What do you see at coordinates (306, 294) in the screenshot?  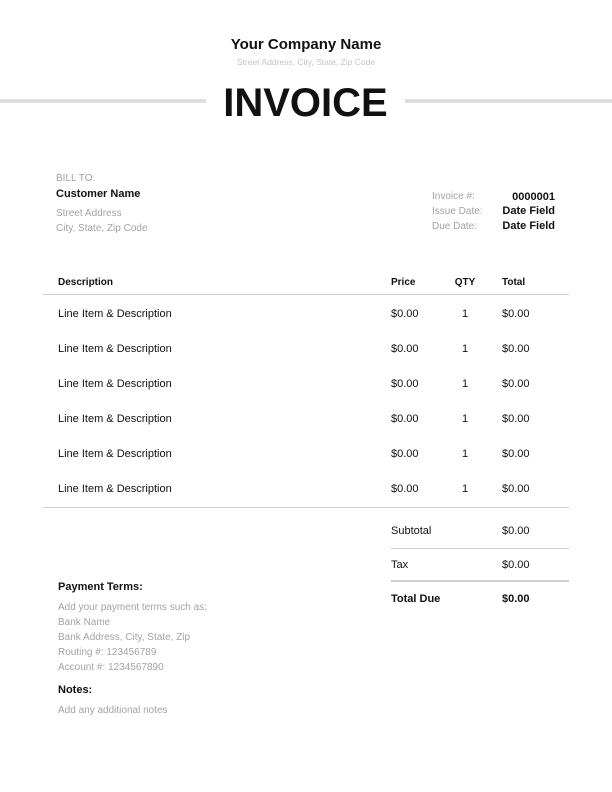 I see `header-divider` at bounding box center [306, 294].